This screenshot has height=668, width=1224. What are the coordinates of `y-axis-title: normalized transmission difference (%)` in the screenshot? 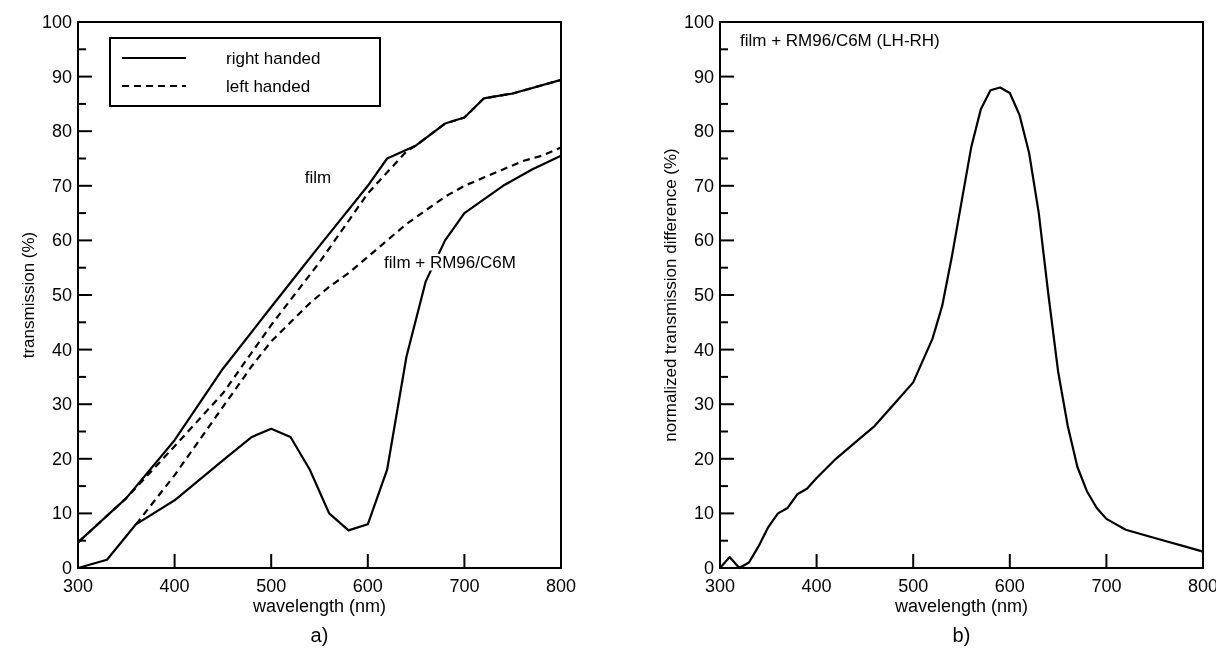 It's located at (670, 295).